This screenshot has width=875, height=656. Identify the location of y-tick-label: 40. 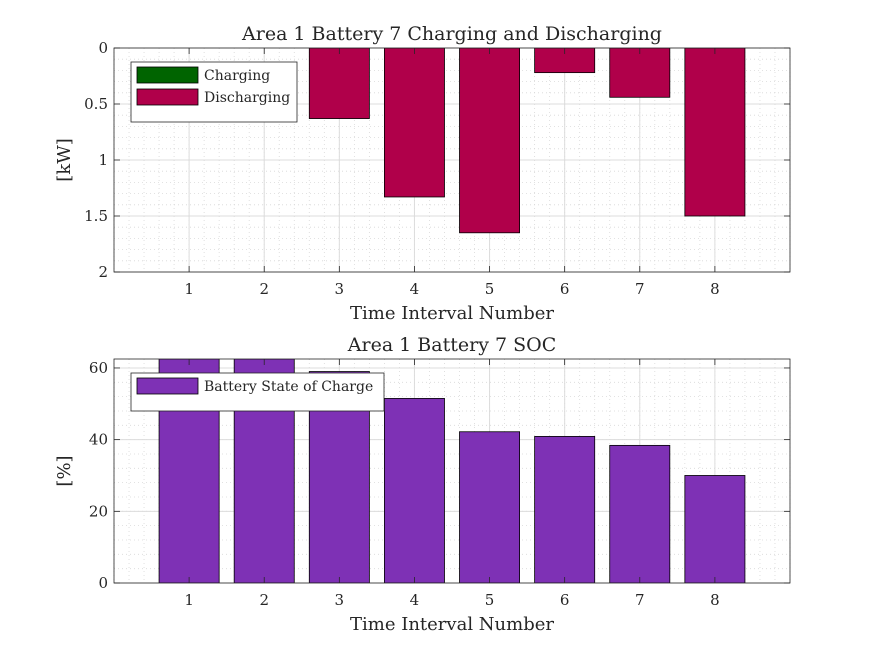
(98, 440).